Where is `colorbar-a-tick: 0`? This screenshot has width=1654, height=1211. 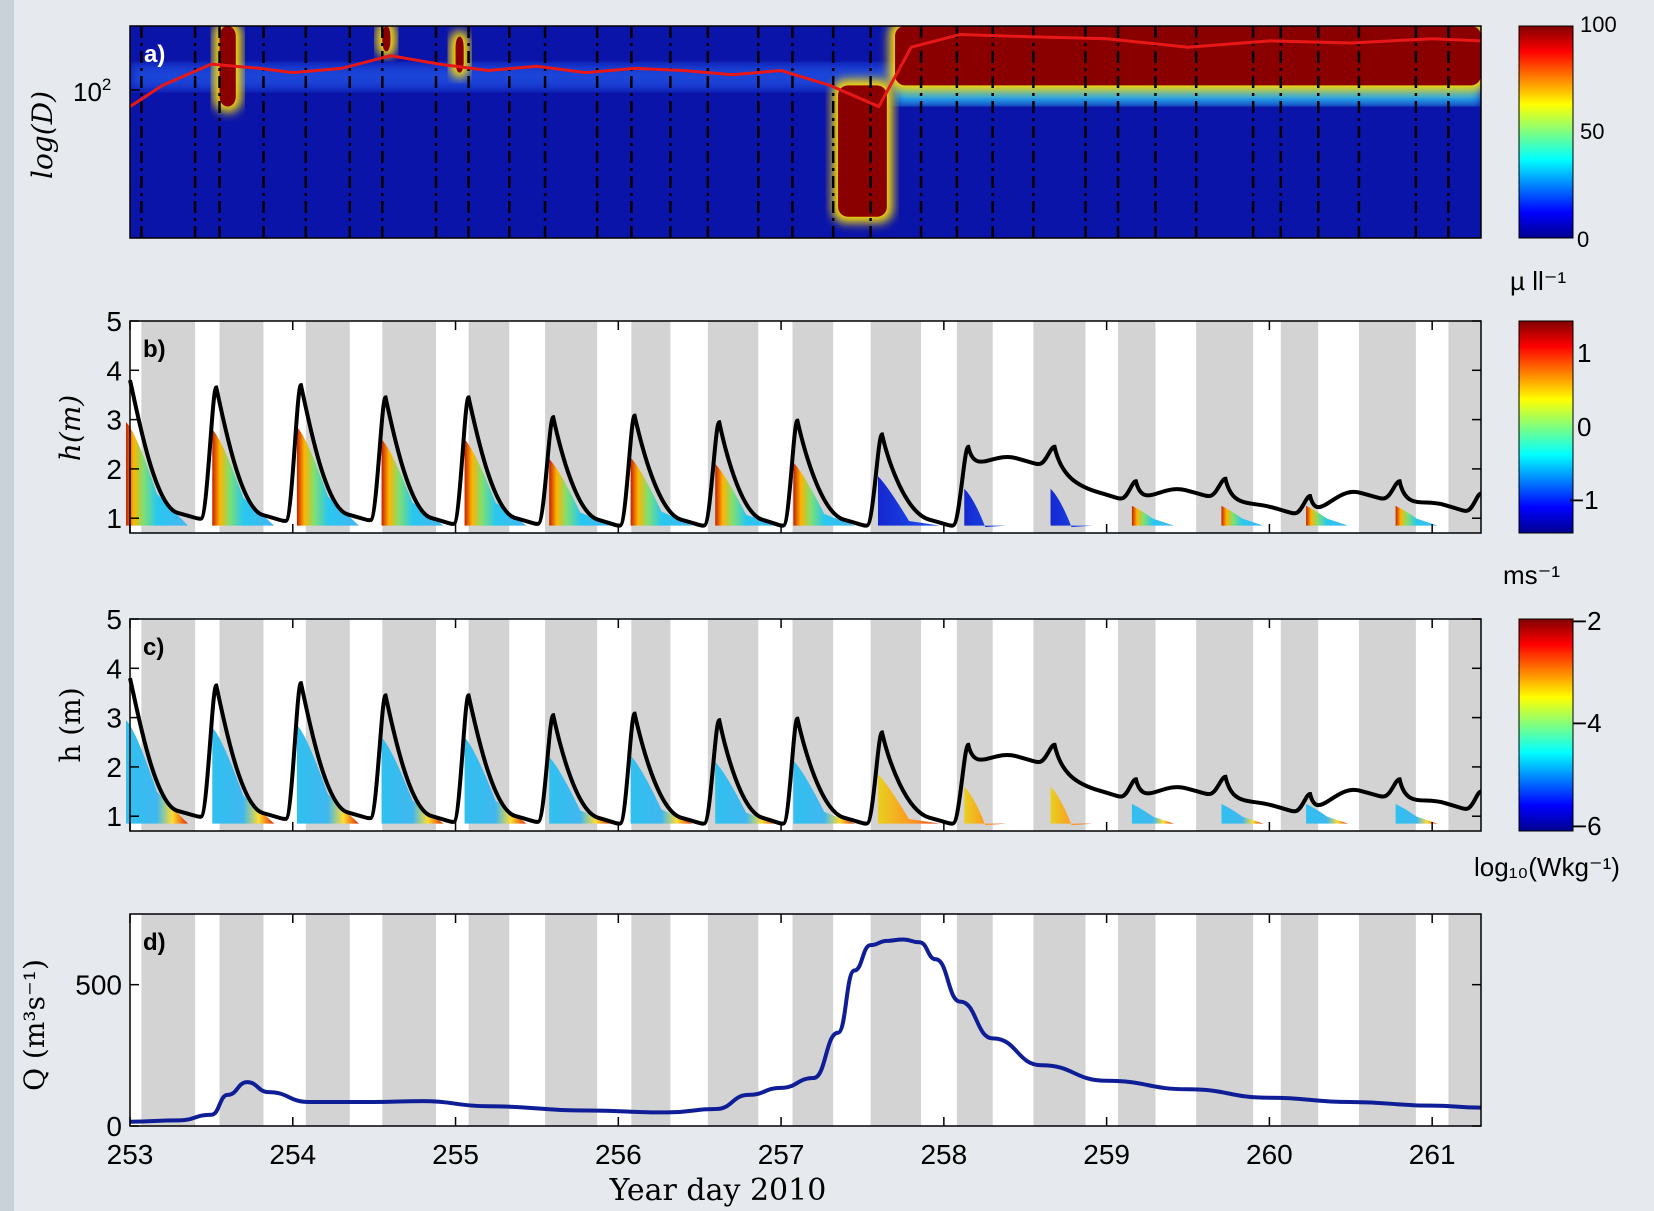
colorbar-a-tick: 0 is located at coordinates (1583, 239).